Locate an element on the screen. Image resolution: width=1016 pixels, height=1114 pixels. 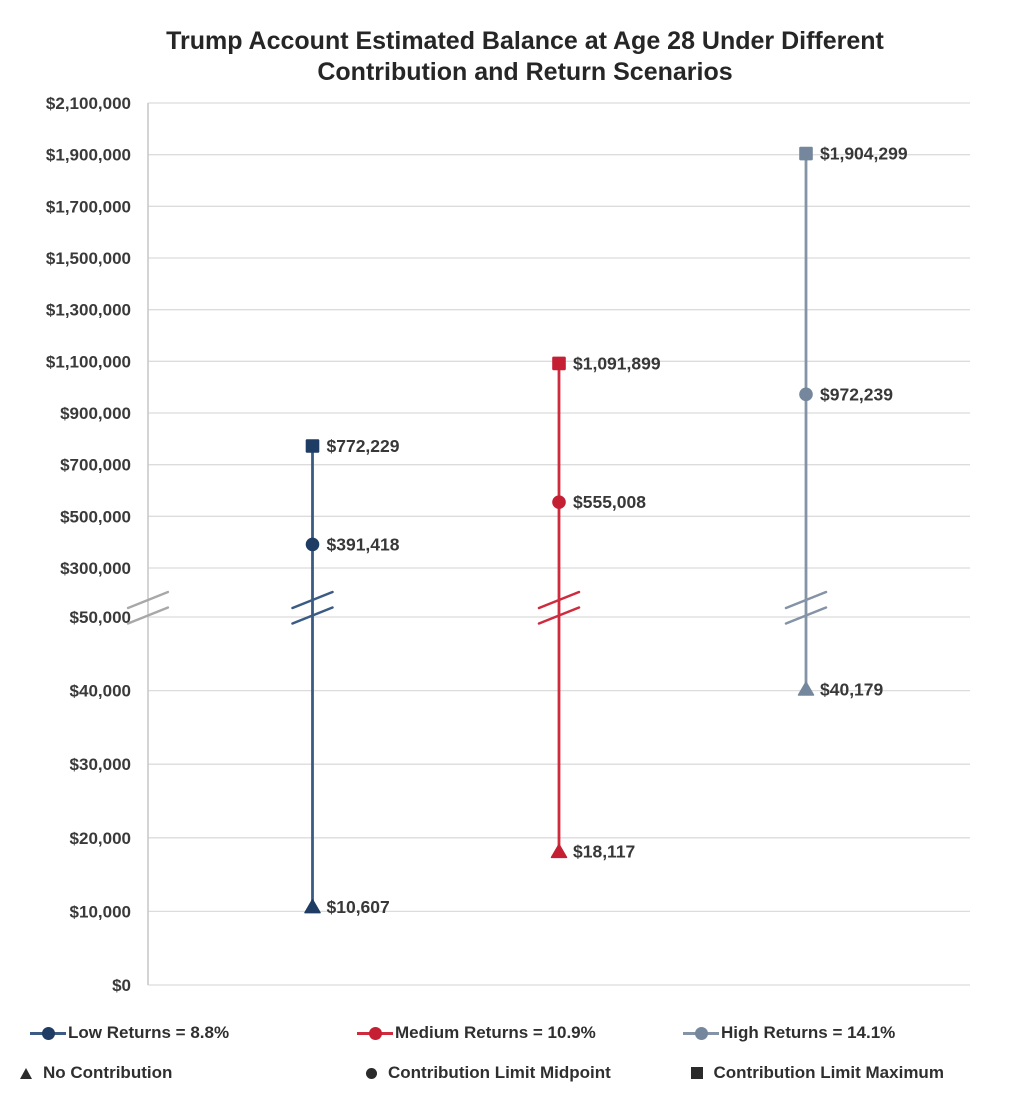
y-tick-label: $1,500,000 is located at coordinates (88, 258).